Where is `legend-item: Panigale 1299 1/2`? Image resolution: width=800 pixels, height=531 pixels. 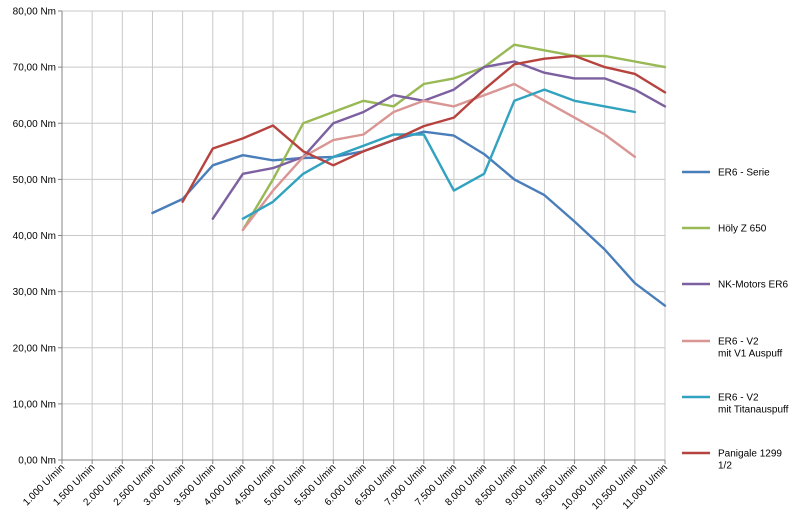 legend-item: Panigale 1299 1/2 is located at coordinates (732, 460).